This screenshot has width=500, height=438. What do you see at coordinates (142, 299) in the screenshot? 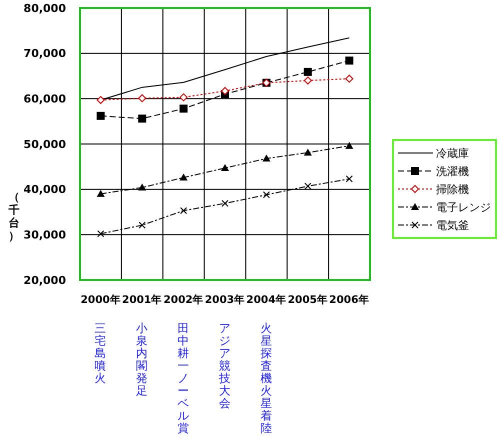
I see `x-tick-label: 2001年` at bounding box center [142, 299].